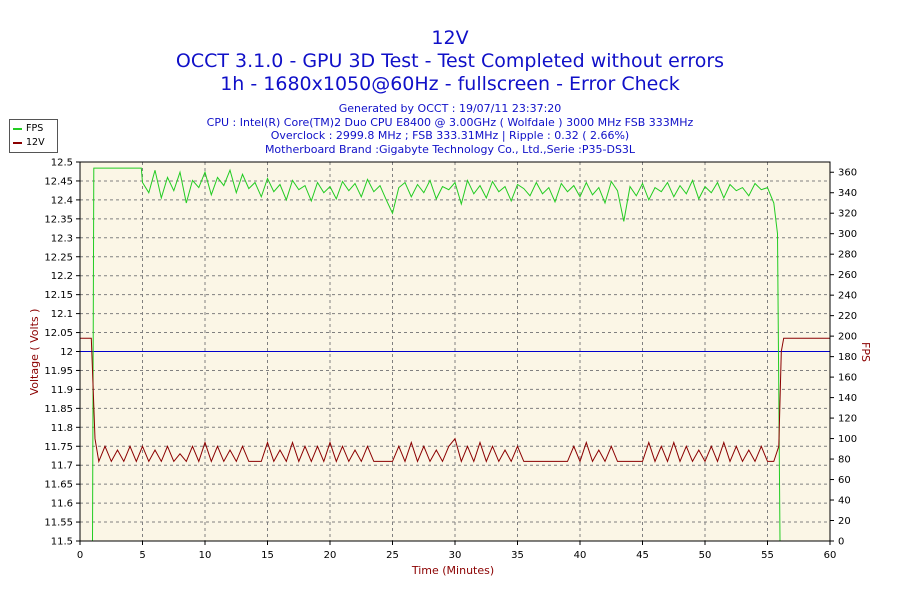 The height and width of the screenshot is (600, 900). Describe the element at coordinates (452, 570) in the screenshot. I see `x-axis-label: Time (Minutes)` at that location.